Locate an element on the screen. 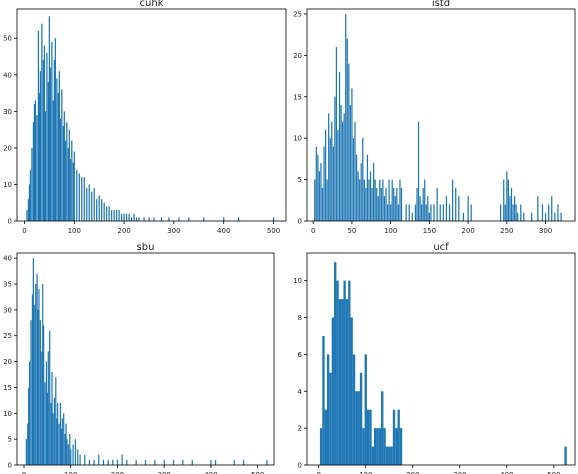 Image resolution: width=578 pixels, height=474 pixels. y-tick-label: 5 is located at coordinates (10, 440).